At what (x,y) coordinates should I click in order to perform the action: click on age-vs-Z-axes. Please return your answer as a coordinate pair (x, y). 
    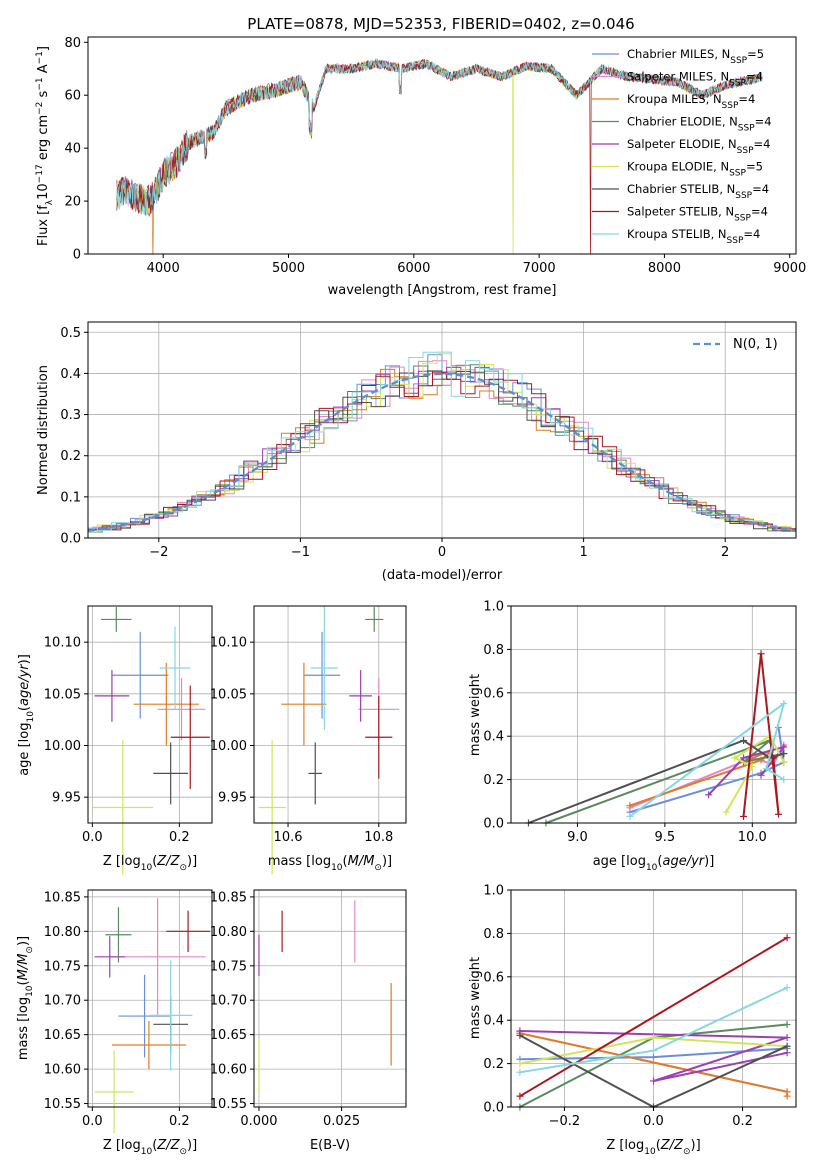
    Looking at the image, I should click on (148, 740).